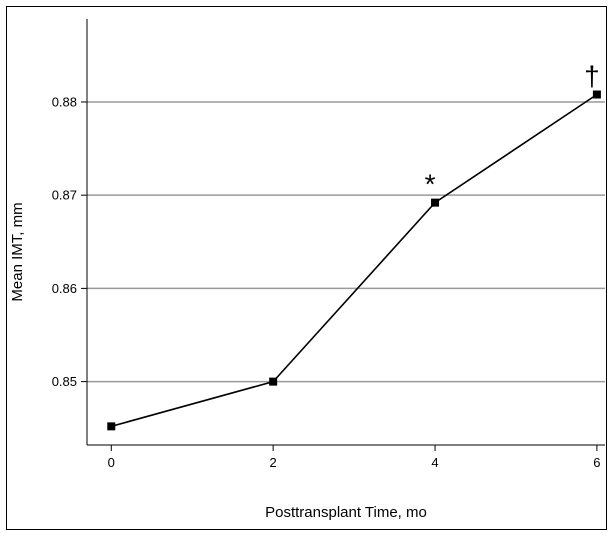 Image resolution: width=609 pixels, height=533 pixels. What do you see at coordinates (592, 76) in the screenshot?
I see `significance-marker: †` at bounding box center [592, 76].